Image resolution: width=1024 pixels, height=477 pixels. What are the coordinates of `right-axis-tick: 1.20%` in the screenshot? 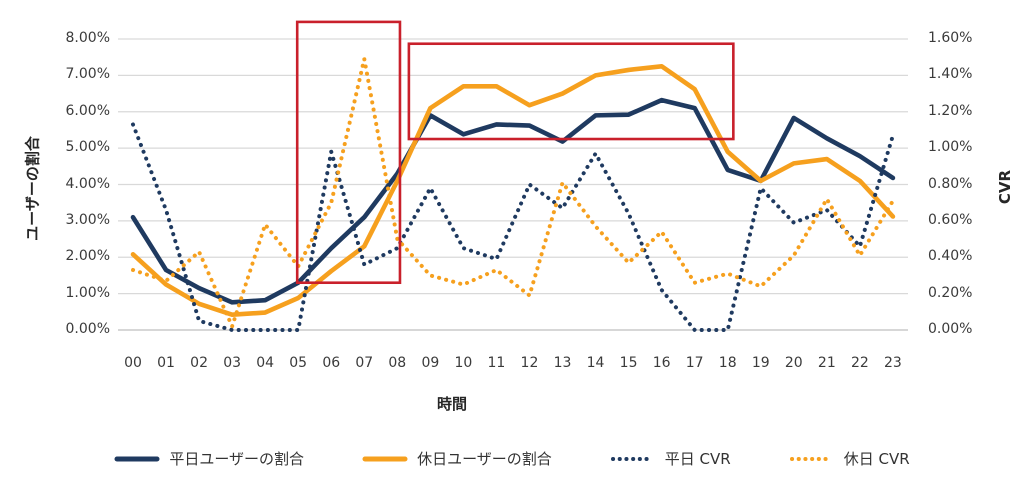 It's located at (950, 110).